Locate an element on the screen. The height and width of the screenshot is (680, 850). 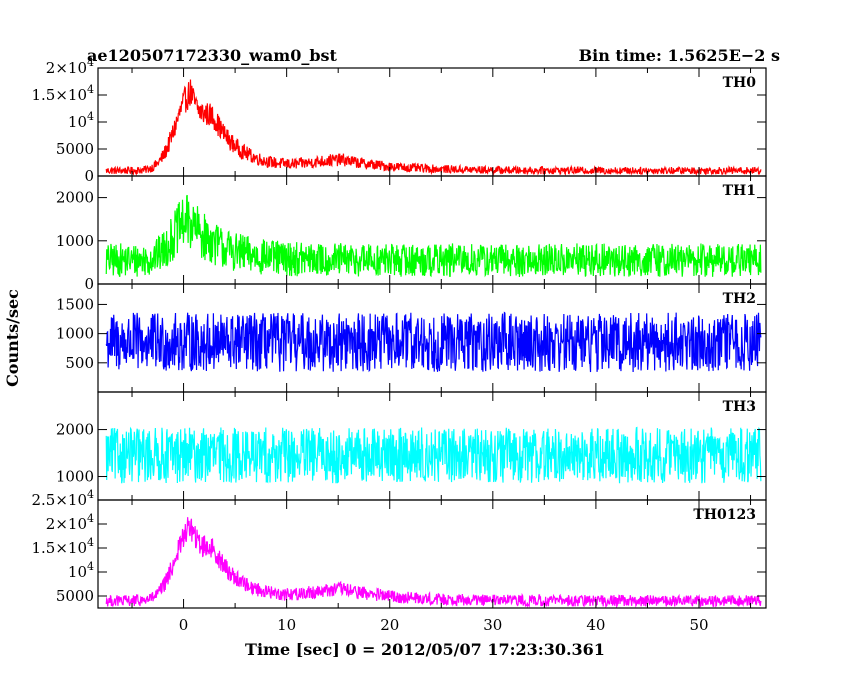
channel-label-th2: TH2 is located at coordinates (739, 299).